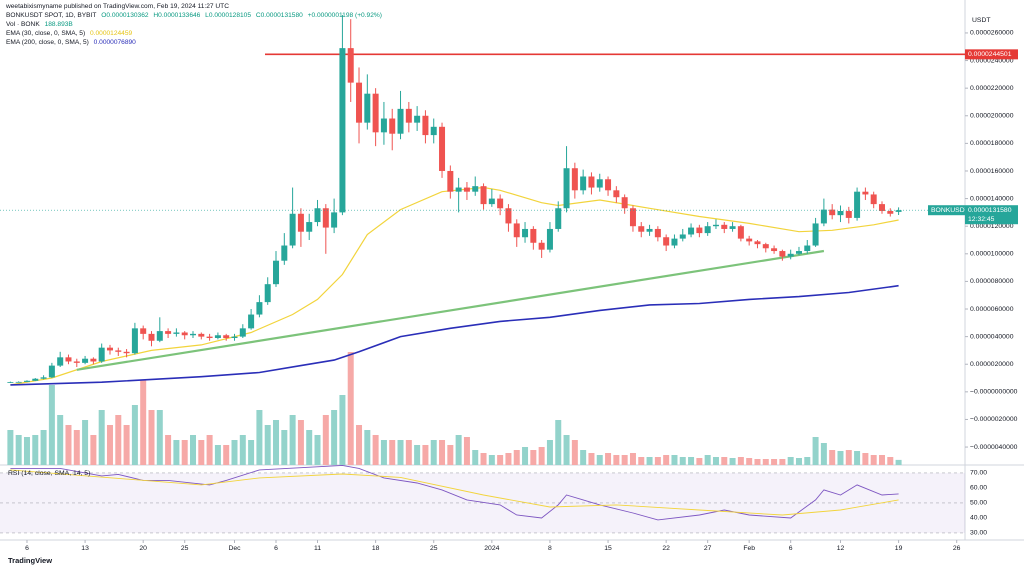  Describe the element at coordinates (195, 42) in the screenshot. I see `ema200-line: EMA (200, close, 0, SMA, 5) 0.0000076890` at that location.